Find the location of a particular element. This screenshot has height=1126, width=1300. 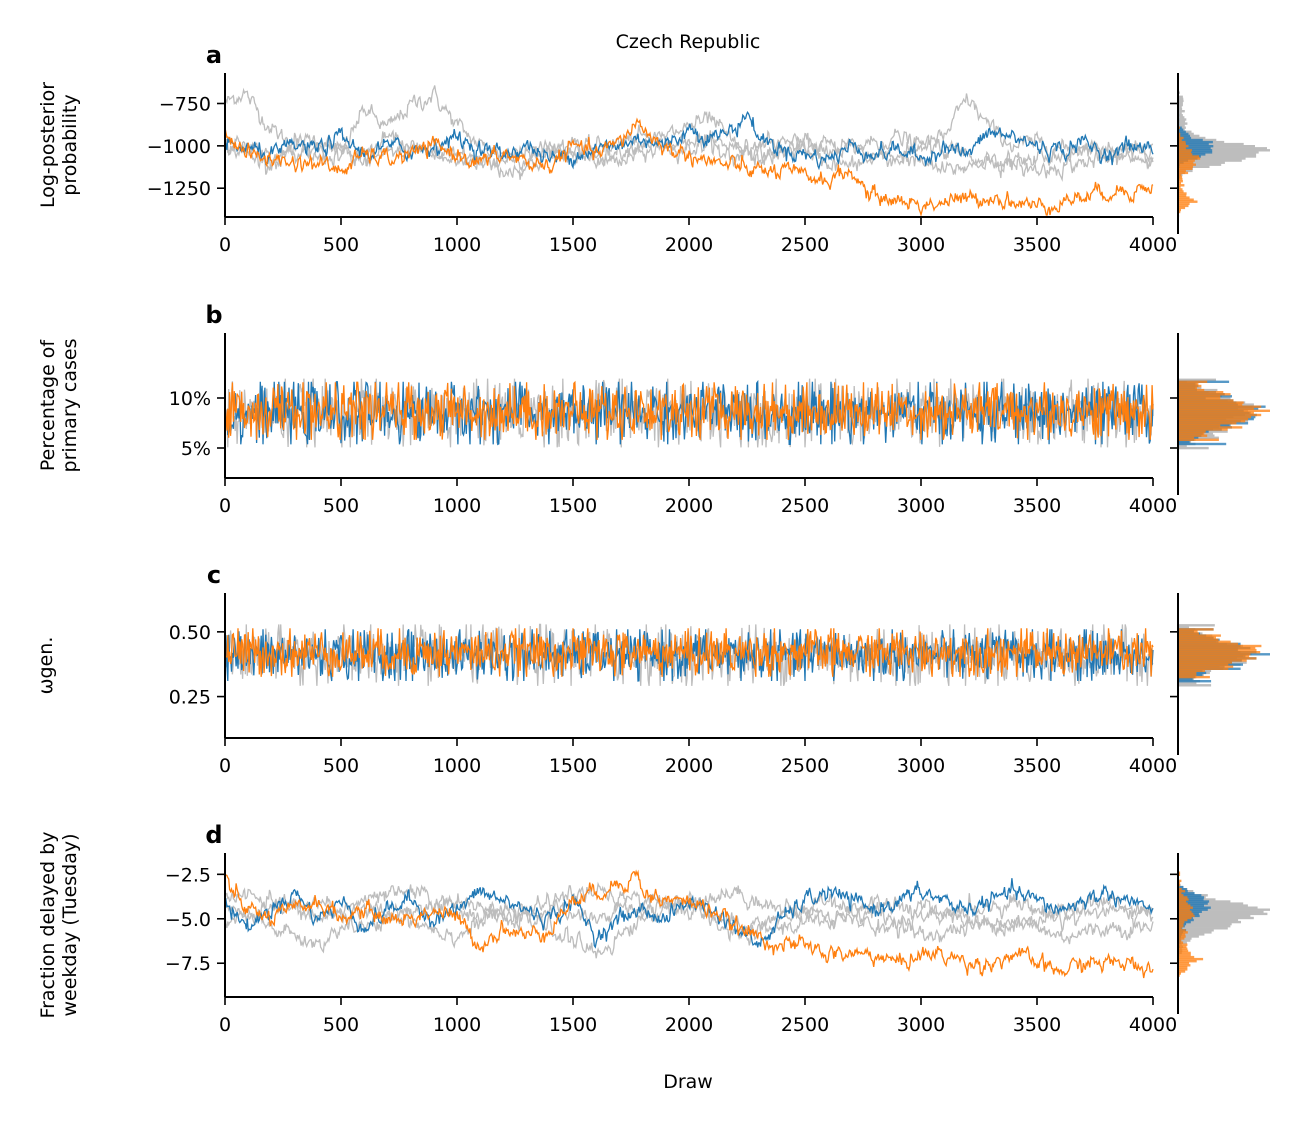

marginal-histogram-a is located at coordinates (1224, 151).